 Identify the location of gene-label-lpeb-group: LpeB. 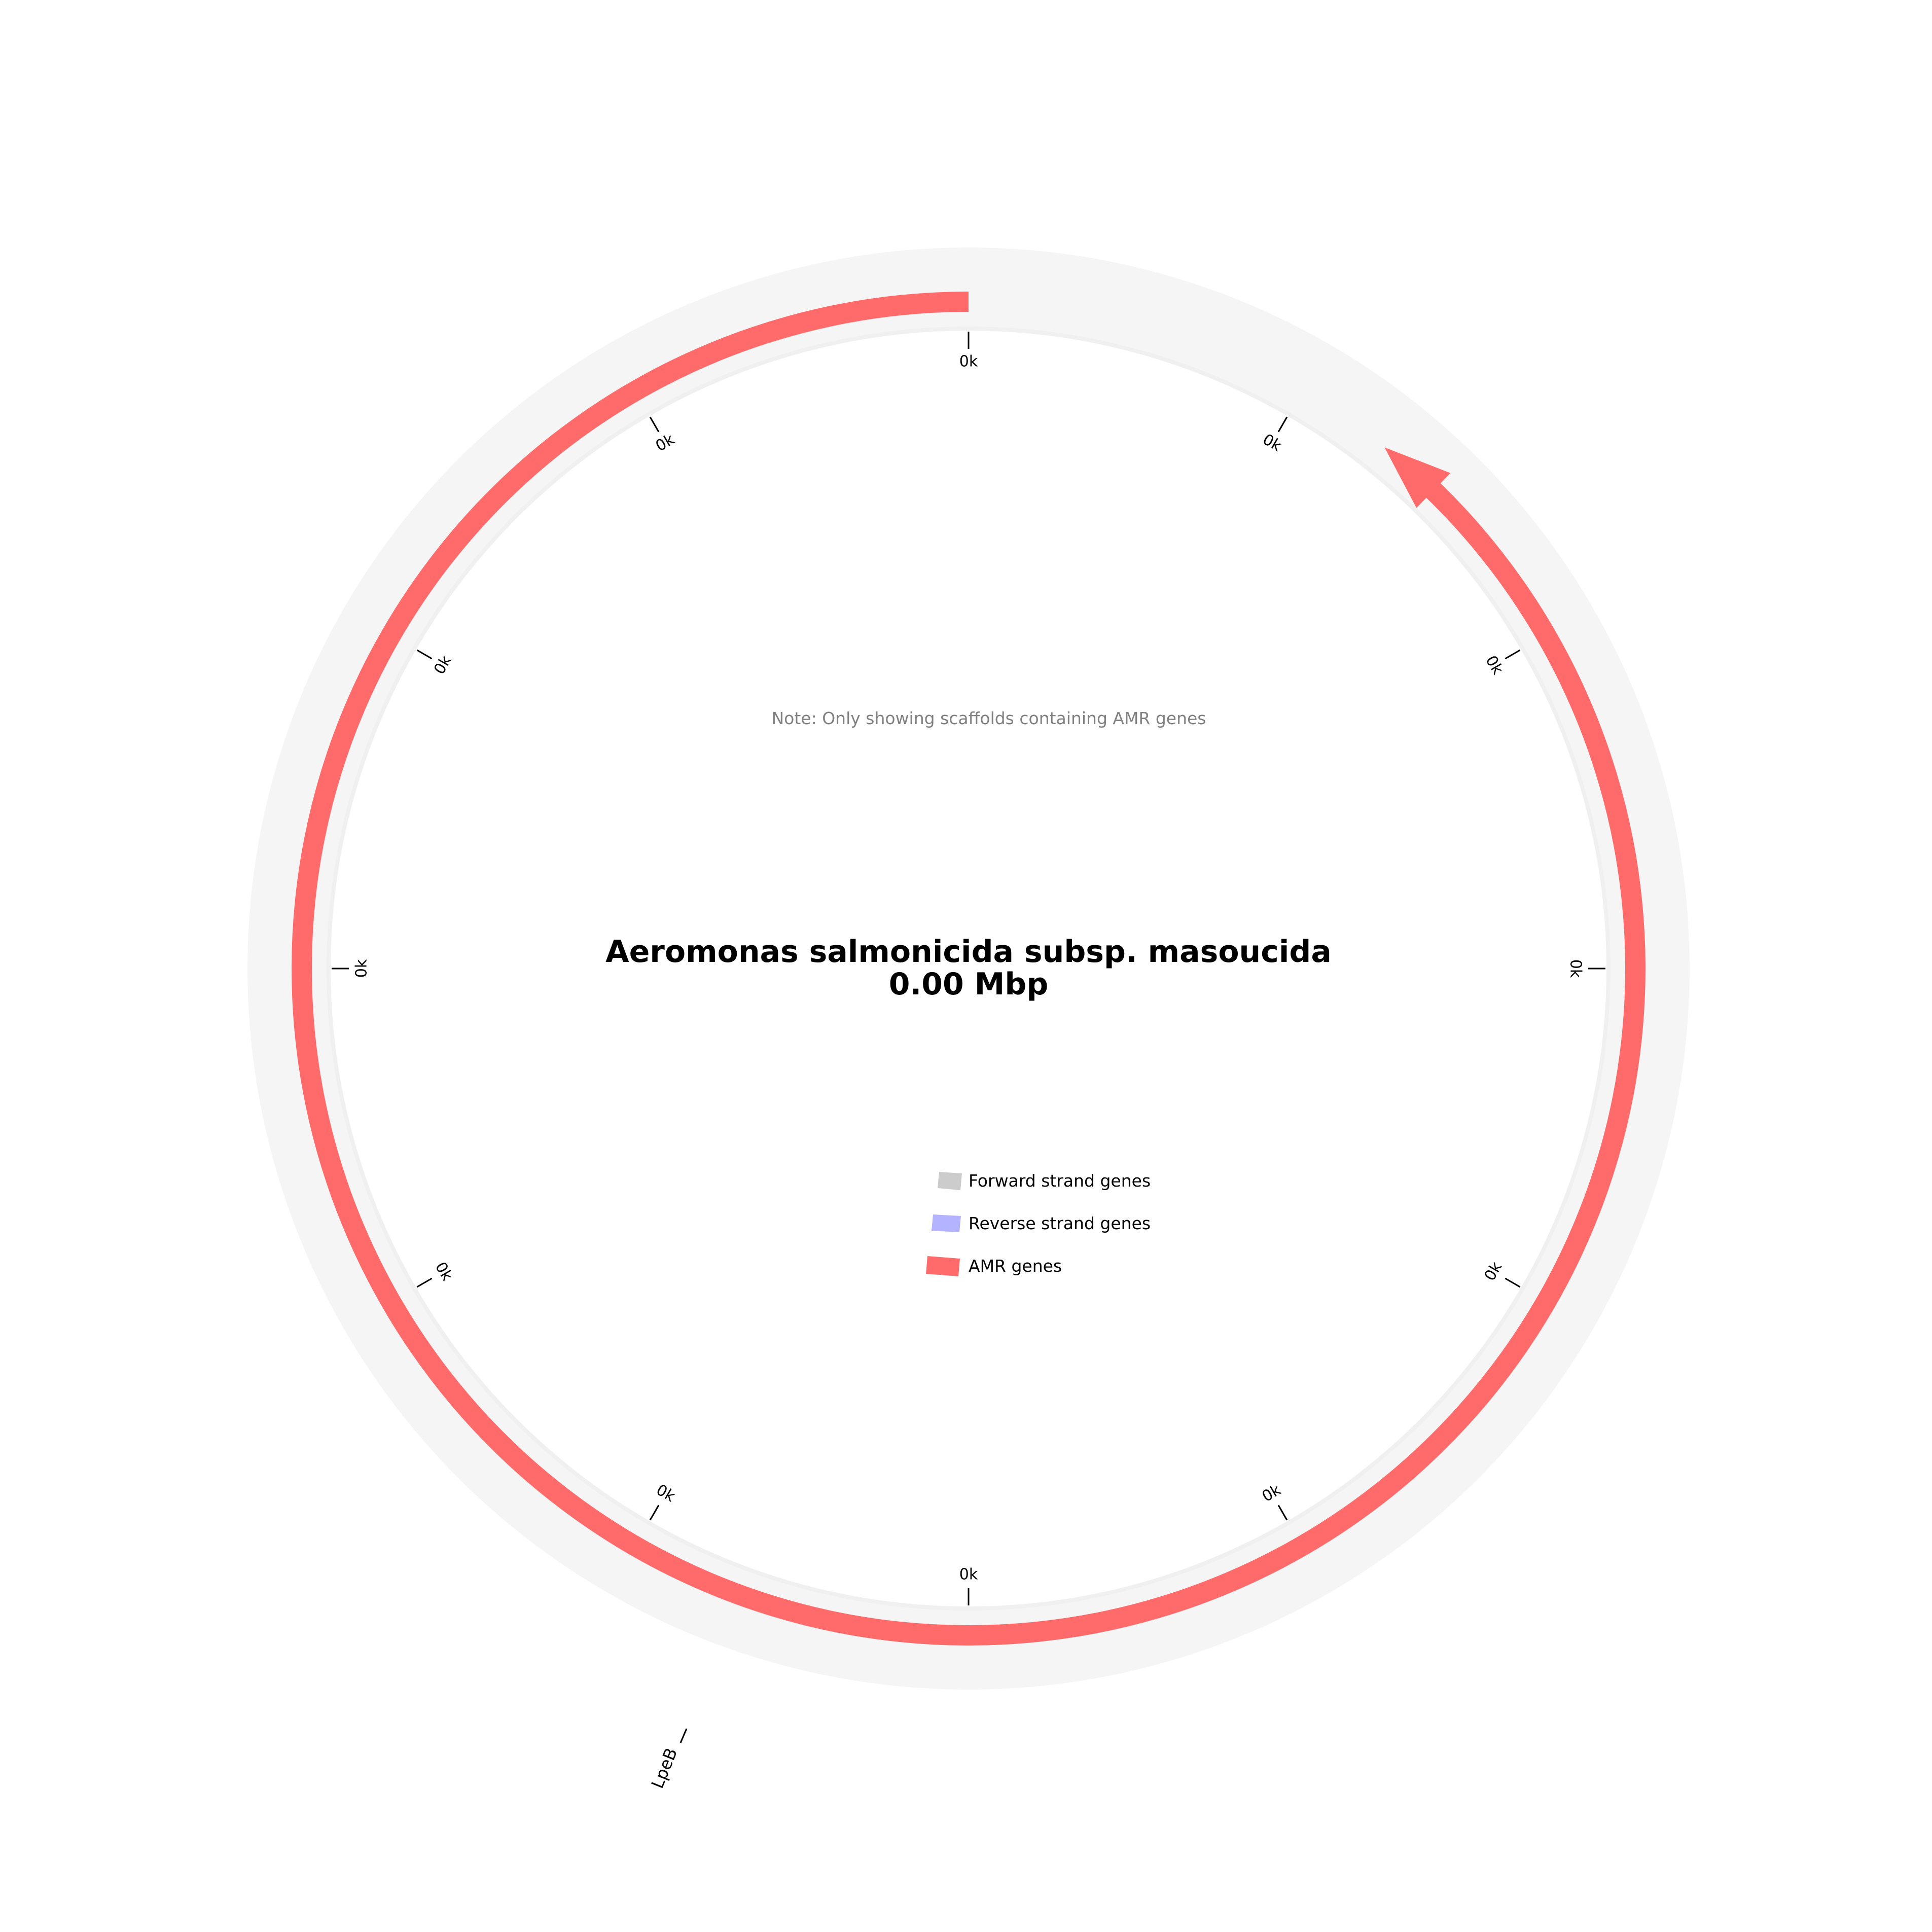
(667, 1759).